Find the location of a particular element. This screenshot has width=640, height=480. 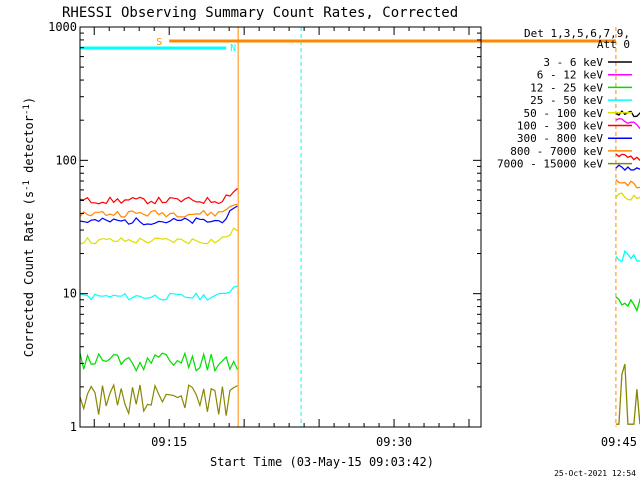

flag-label-s: S is located at coordinates (159, 42).